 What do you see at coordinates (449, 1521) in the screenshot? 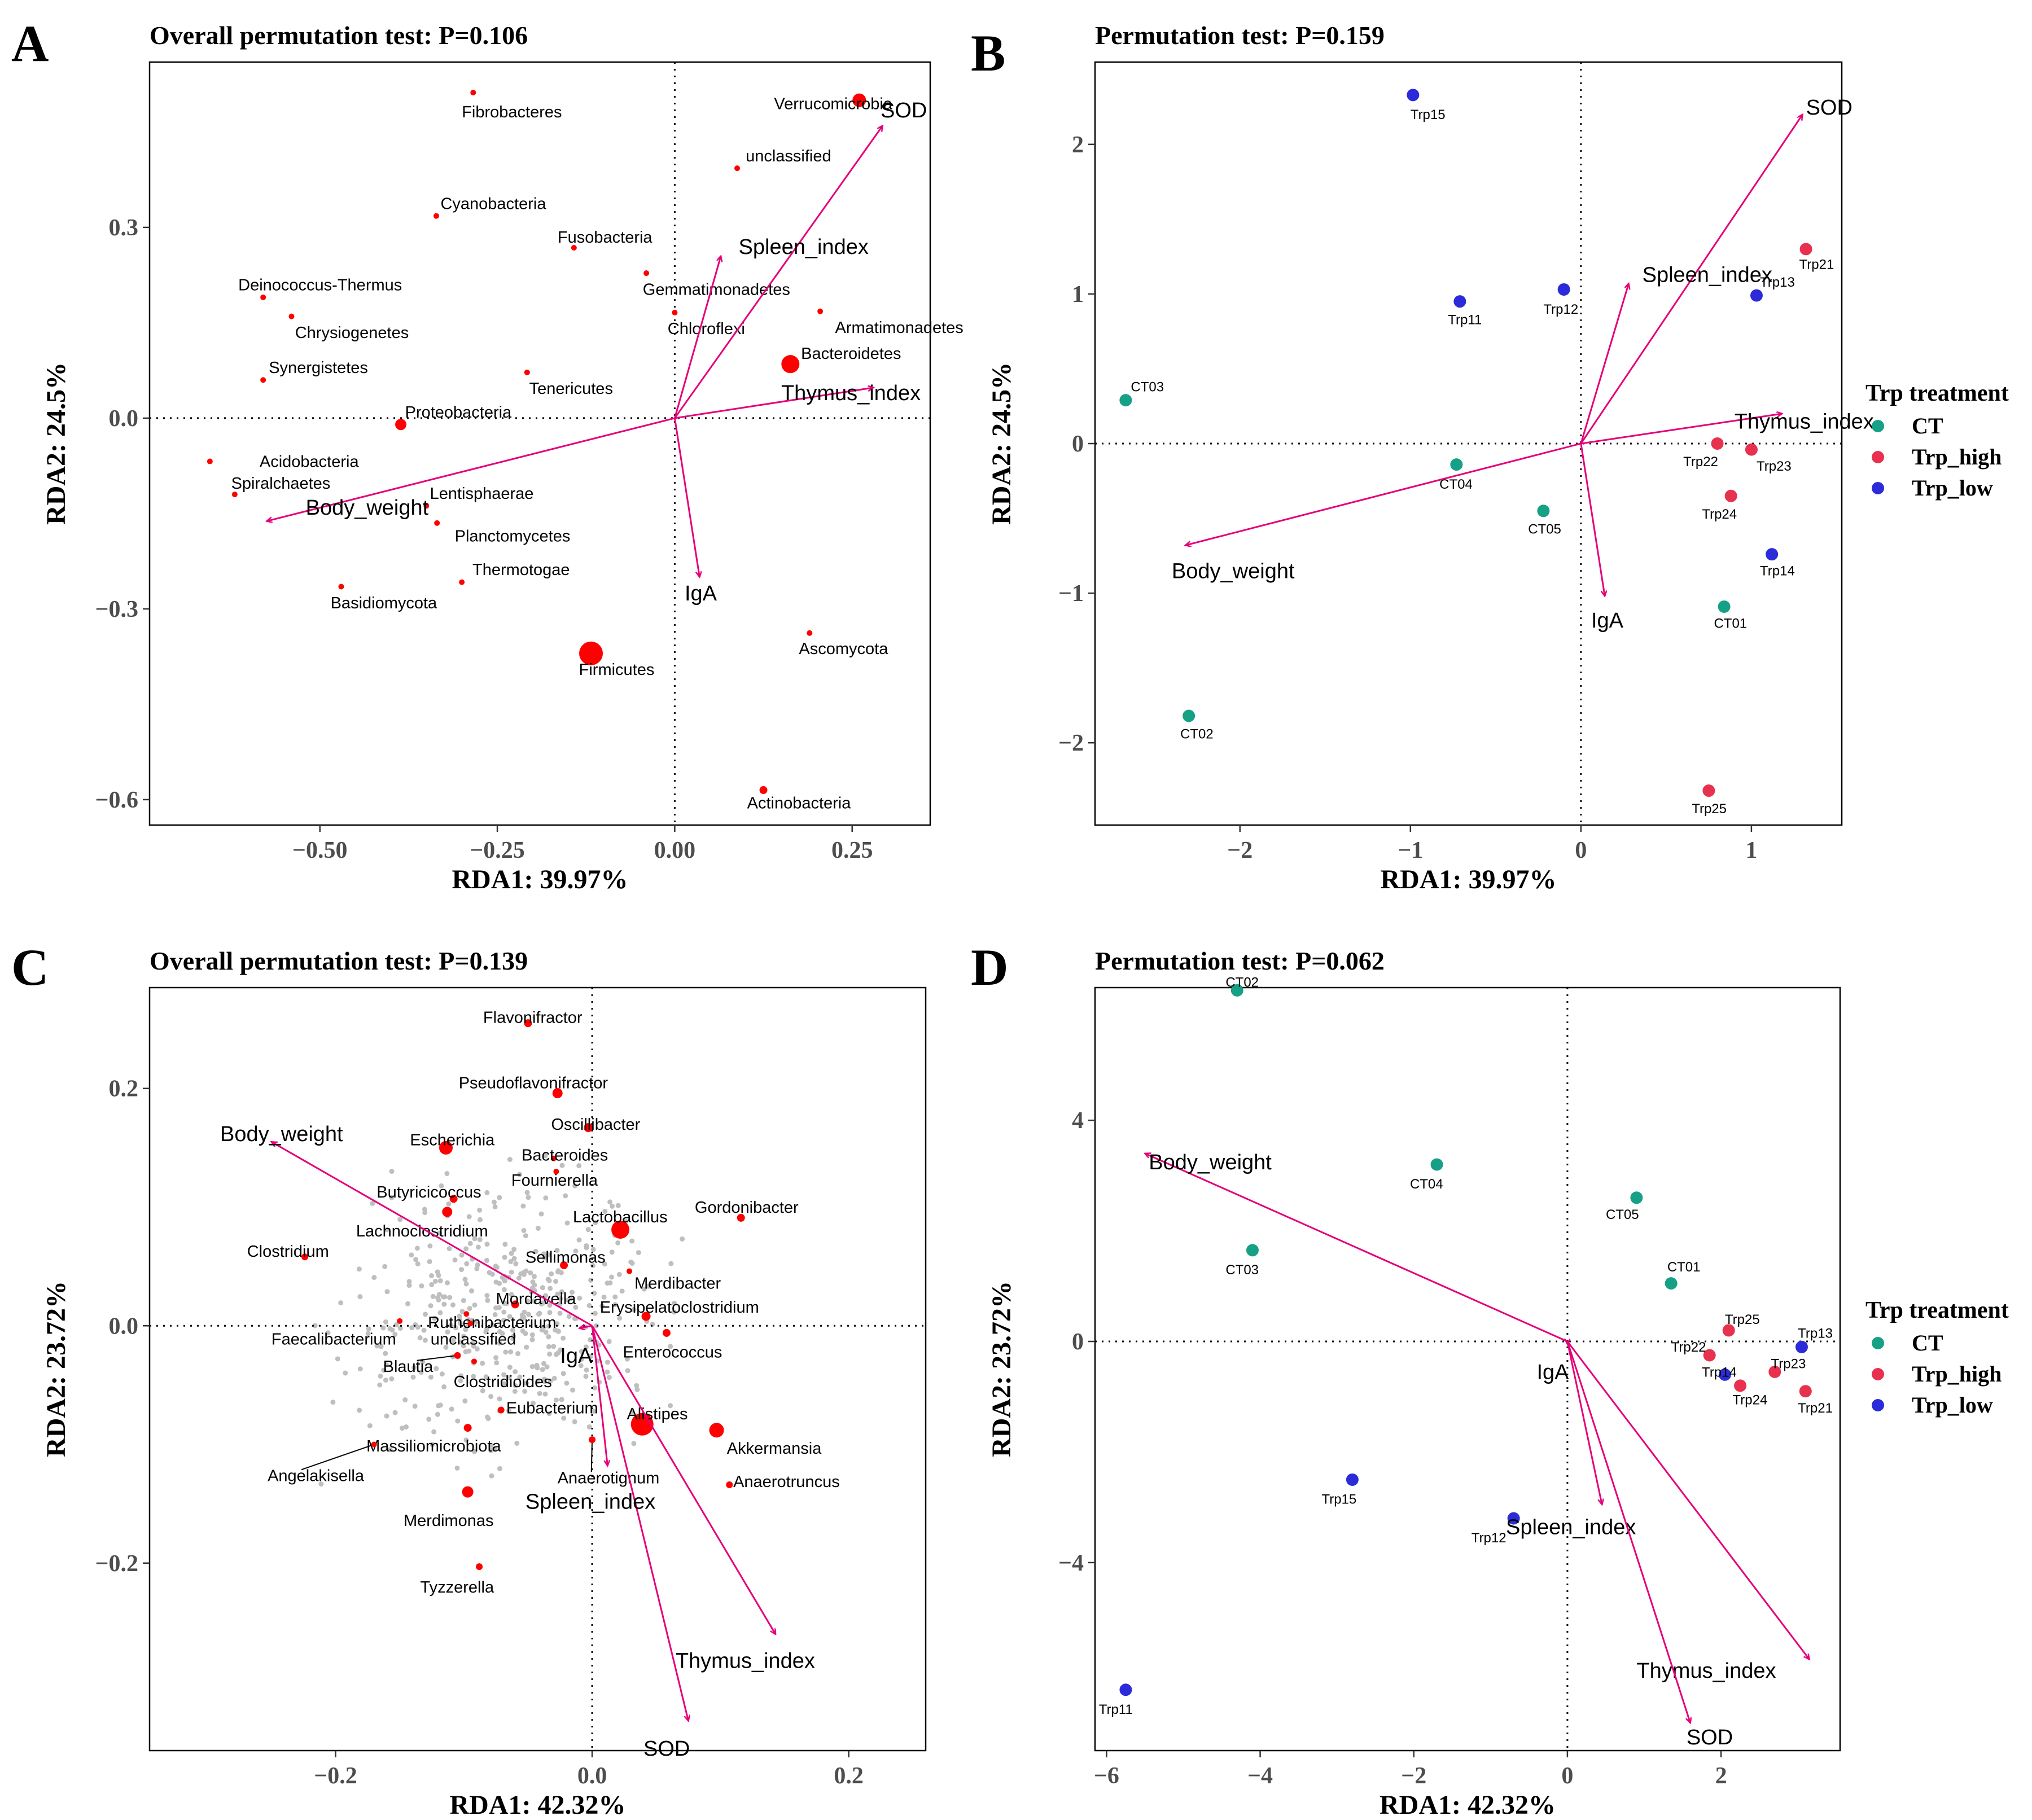
I see `taxon-label: Merdimonas` at bounding box center [449, 1521].